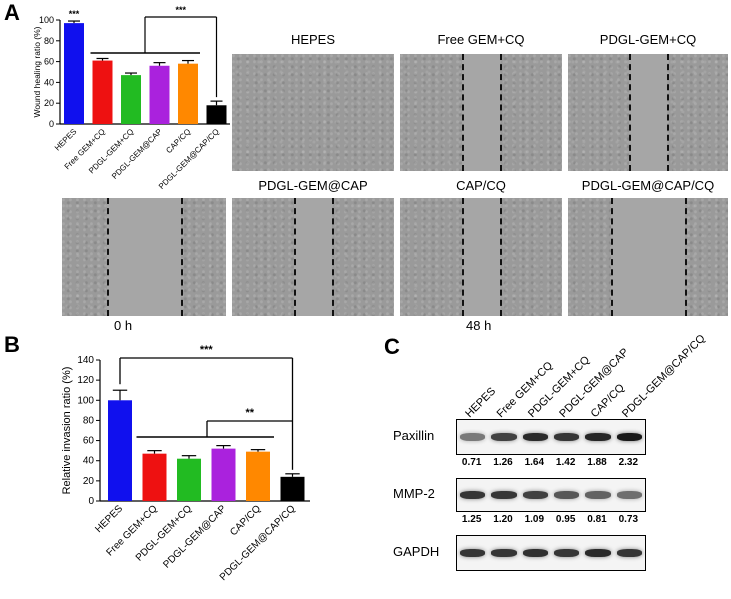 This screenshot has width=731, height=599. What do you see at coordinates (479, 325) in the screenshot?
I see `time-label-48h: 48 h` at bounding box center [479, 325].